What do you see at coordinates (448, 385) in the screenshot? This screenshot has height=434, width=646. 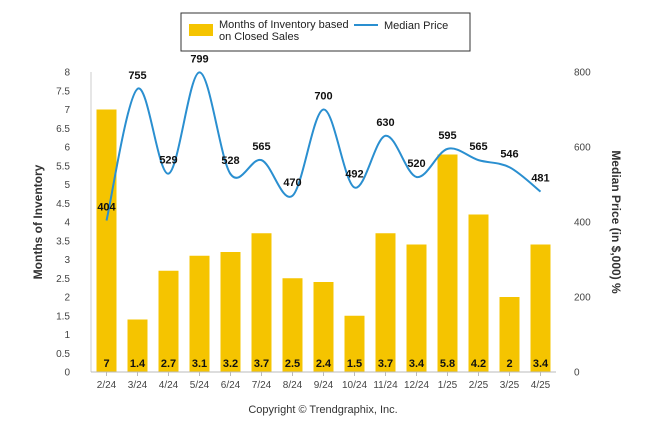 I see `x-tick-label: 1/25` at bounding box center [448, 385].